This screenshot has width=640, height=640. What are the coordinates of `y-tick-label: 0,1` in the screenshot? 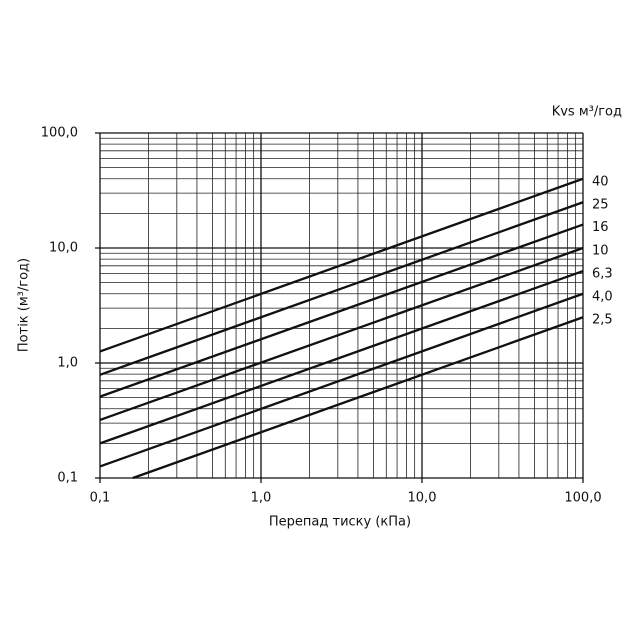 It's located at (67, 478).